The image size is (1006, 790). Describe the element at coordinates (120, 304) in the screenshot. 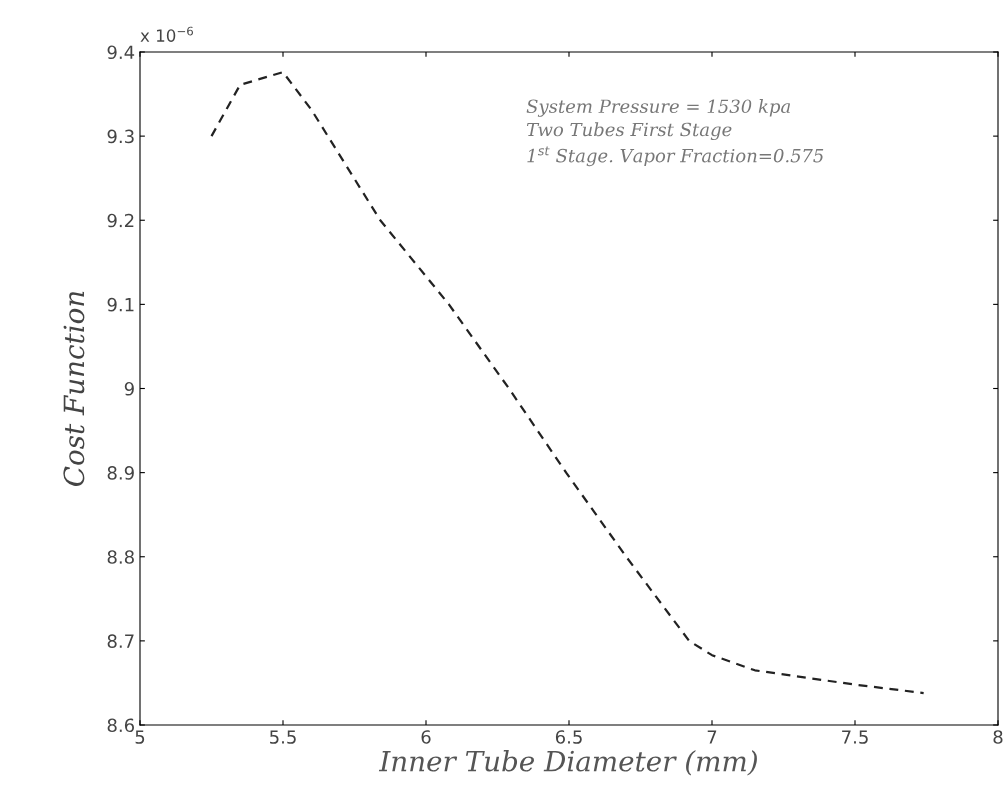

I see `y-tick-label: 9.1` at that location.